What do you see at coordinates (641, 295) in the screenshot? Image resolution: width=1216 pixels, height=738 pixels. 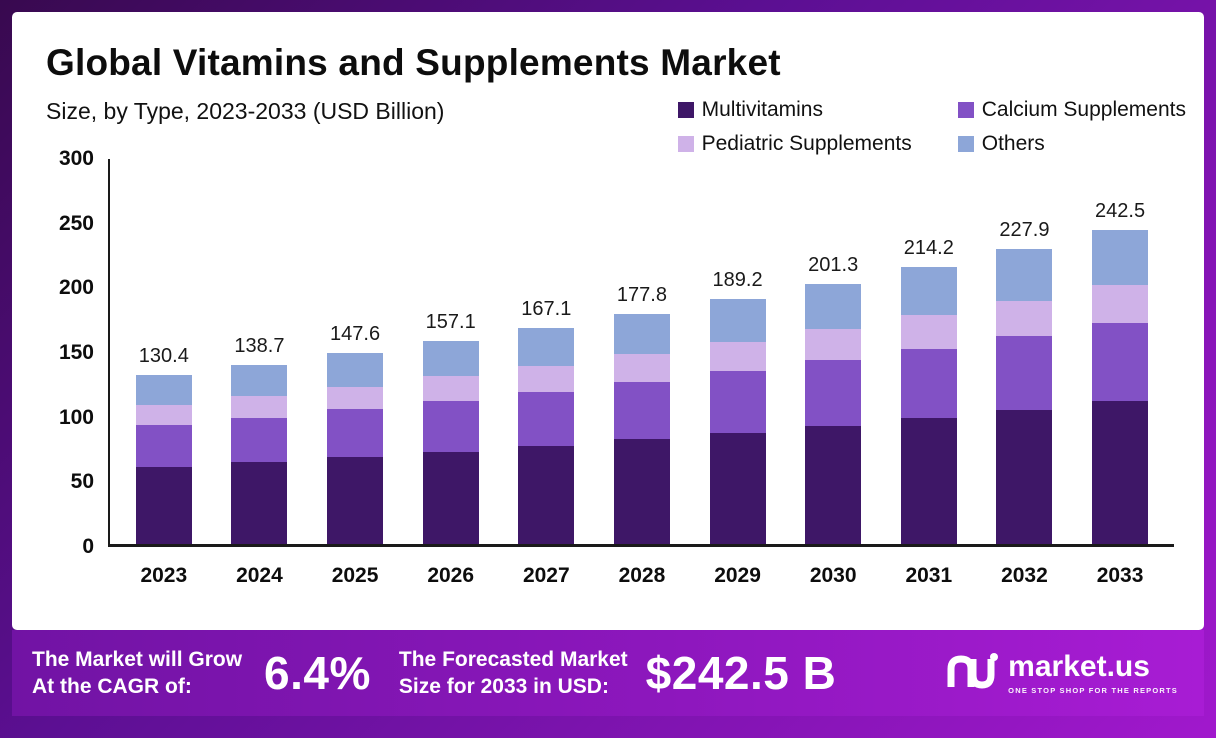 I see `total-label: 177.8` at bounding box center [641, 295].